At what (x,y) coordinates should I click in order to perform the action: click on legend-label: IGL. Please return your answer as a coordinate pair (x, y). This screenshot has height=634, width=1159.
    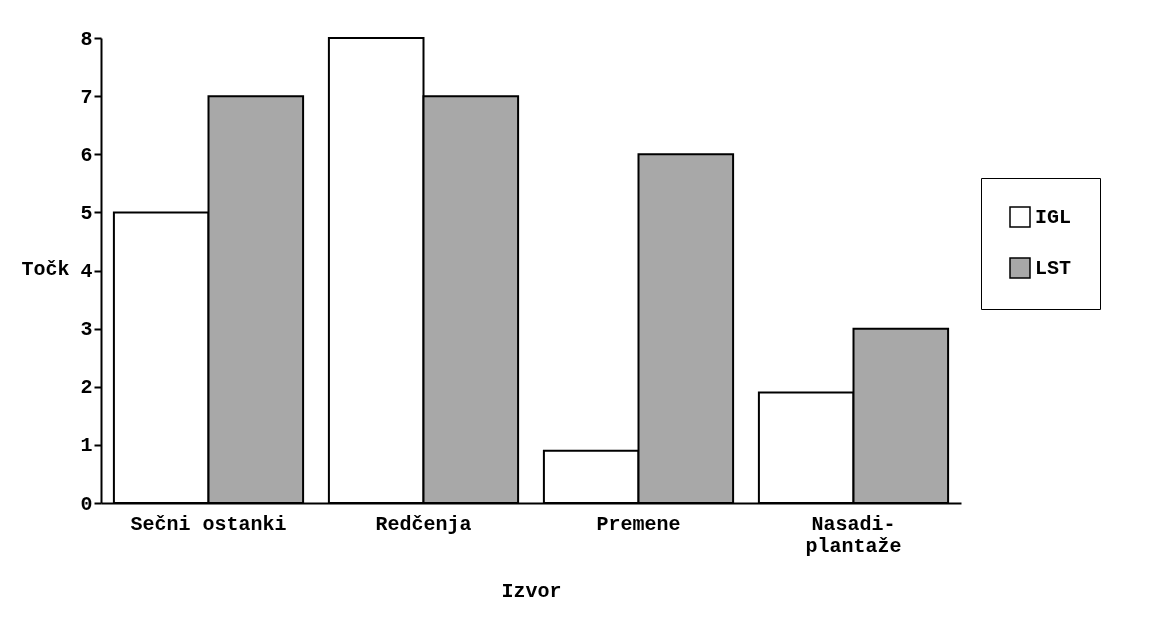
    Looking at the image, I should click on (1053, 217).